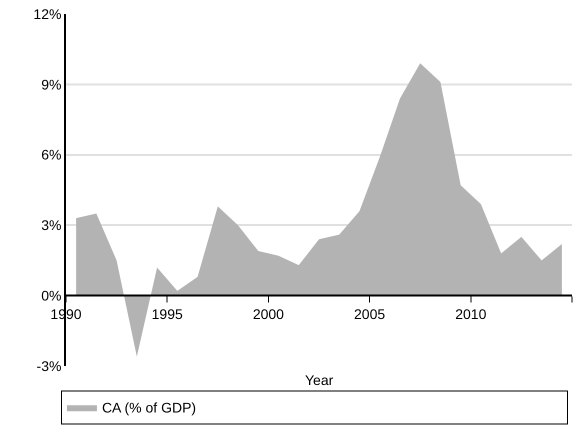 The image size is (575, 438). Describe the element at coordinates (51, 296) in the screenshot. I see `y-tick-label: 0%` at that location.